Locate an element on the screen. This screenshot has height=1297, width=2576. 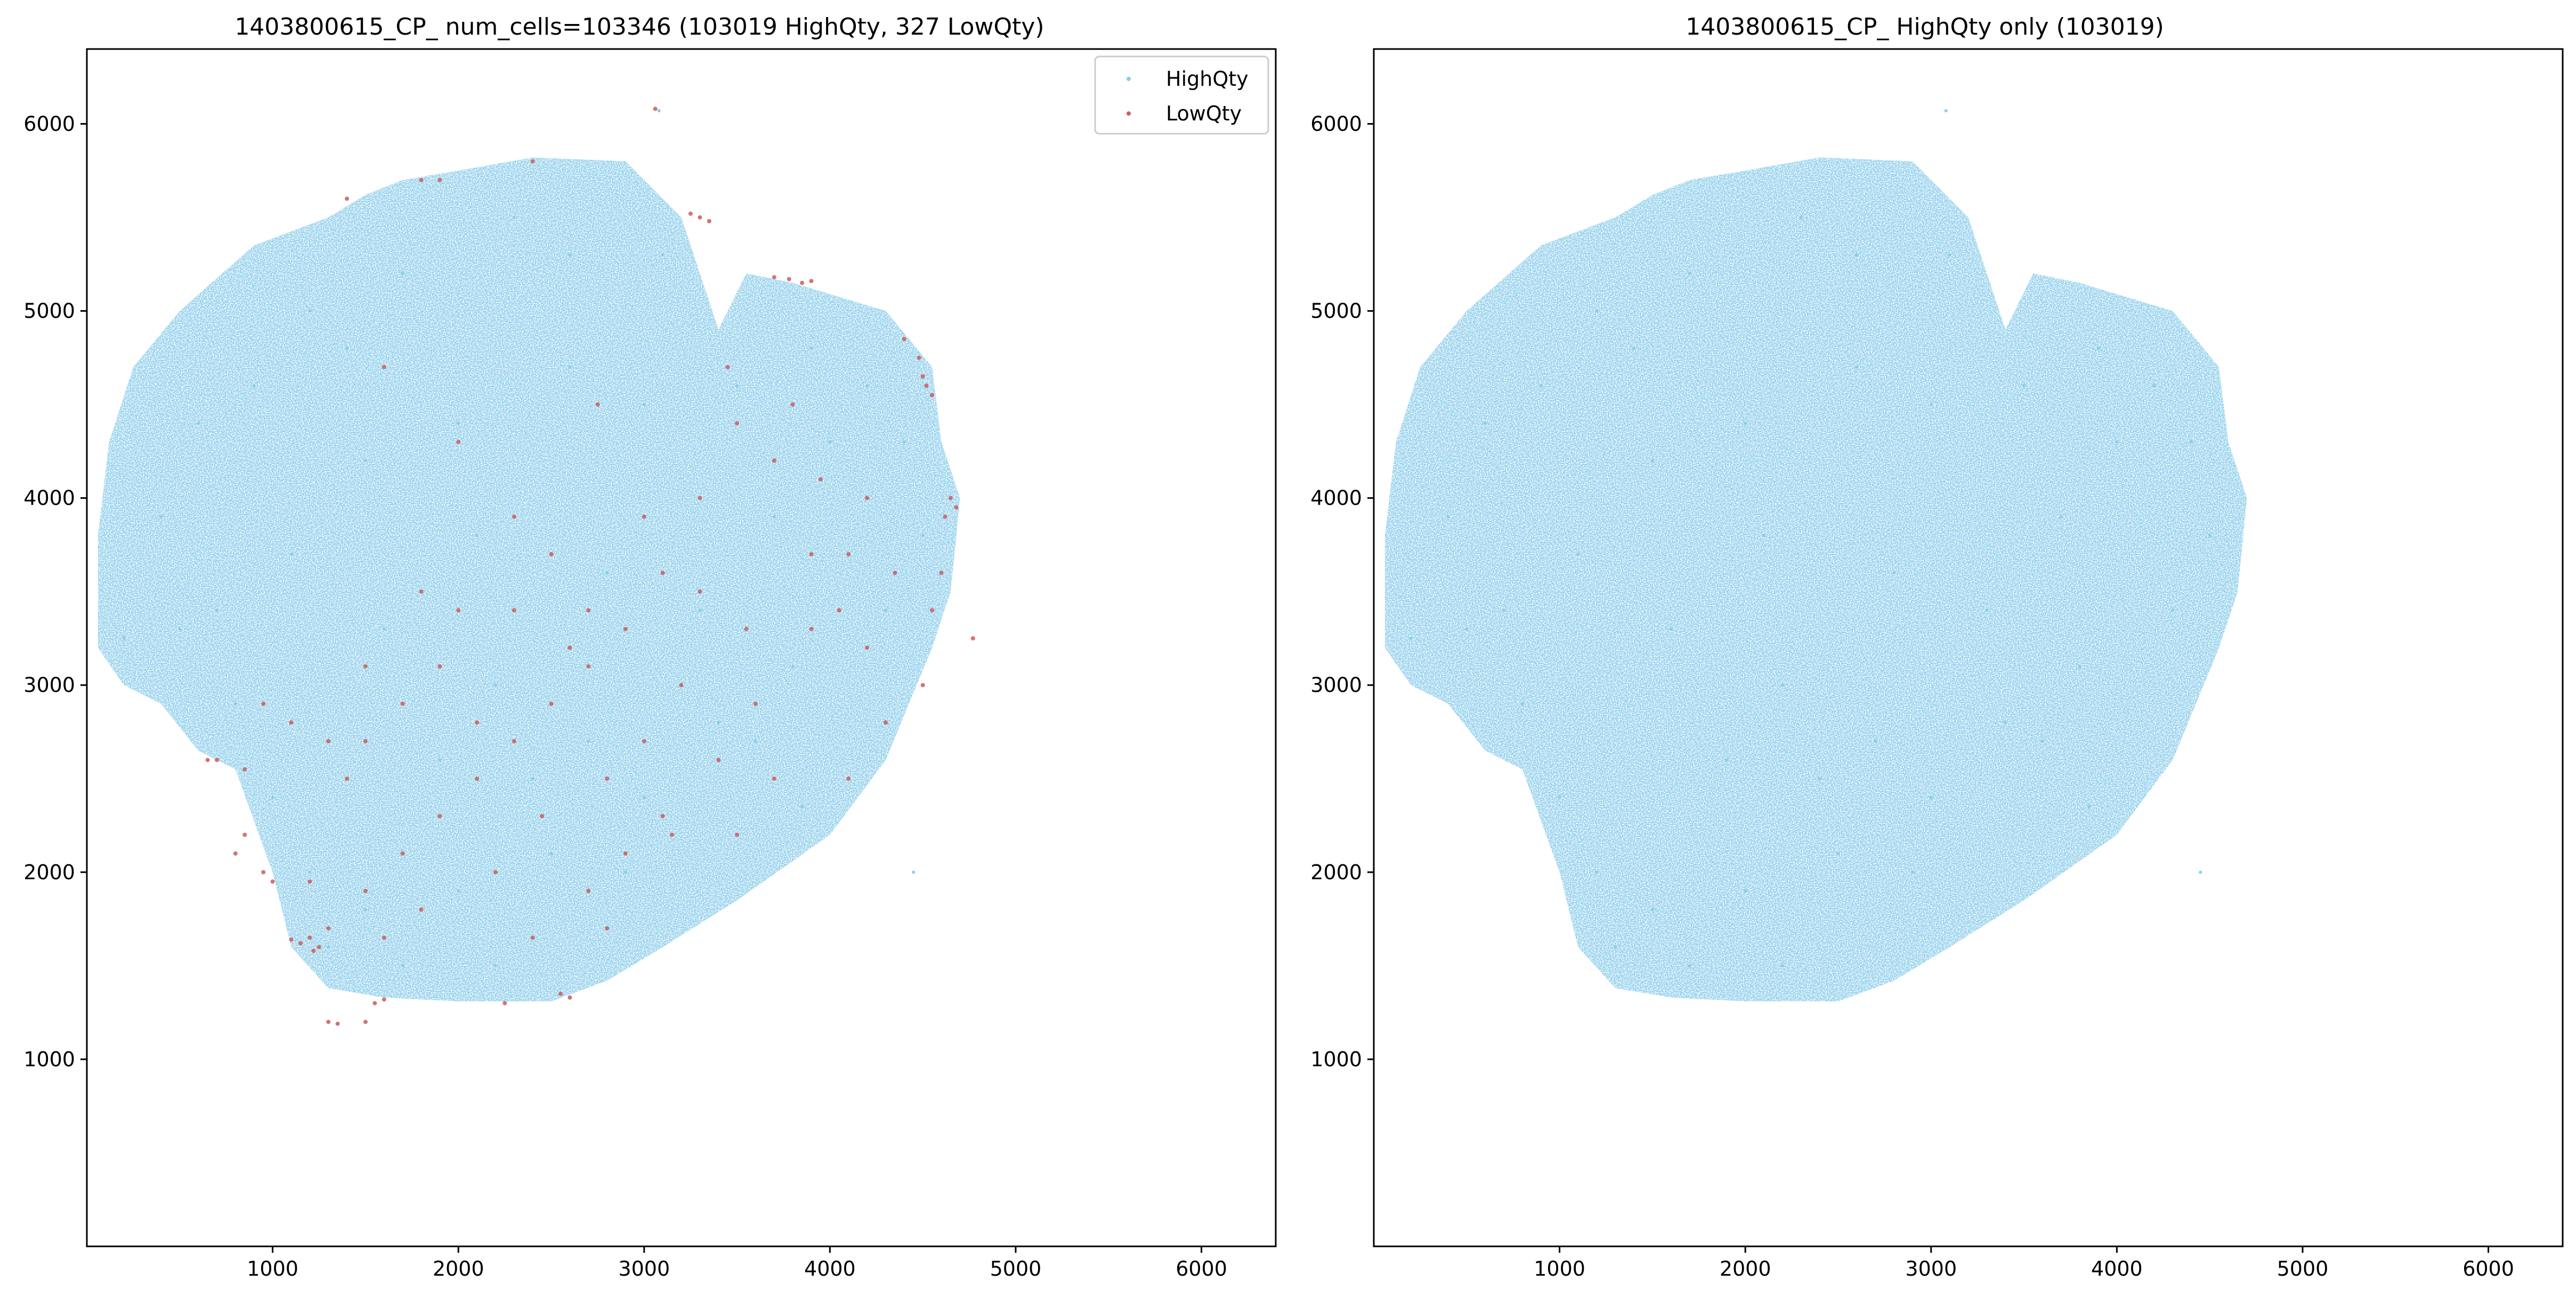
x-tick-label: 1000 is located at coordinates (1559, 1268).